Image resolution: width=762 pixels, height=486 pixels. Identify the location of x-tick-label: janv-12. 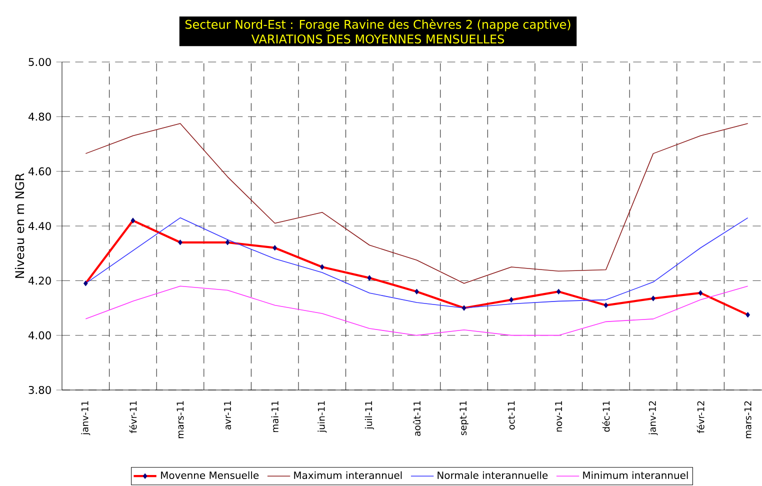
(653, 418).